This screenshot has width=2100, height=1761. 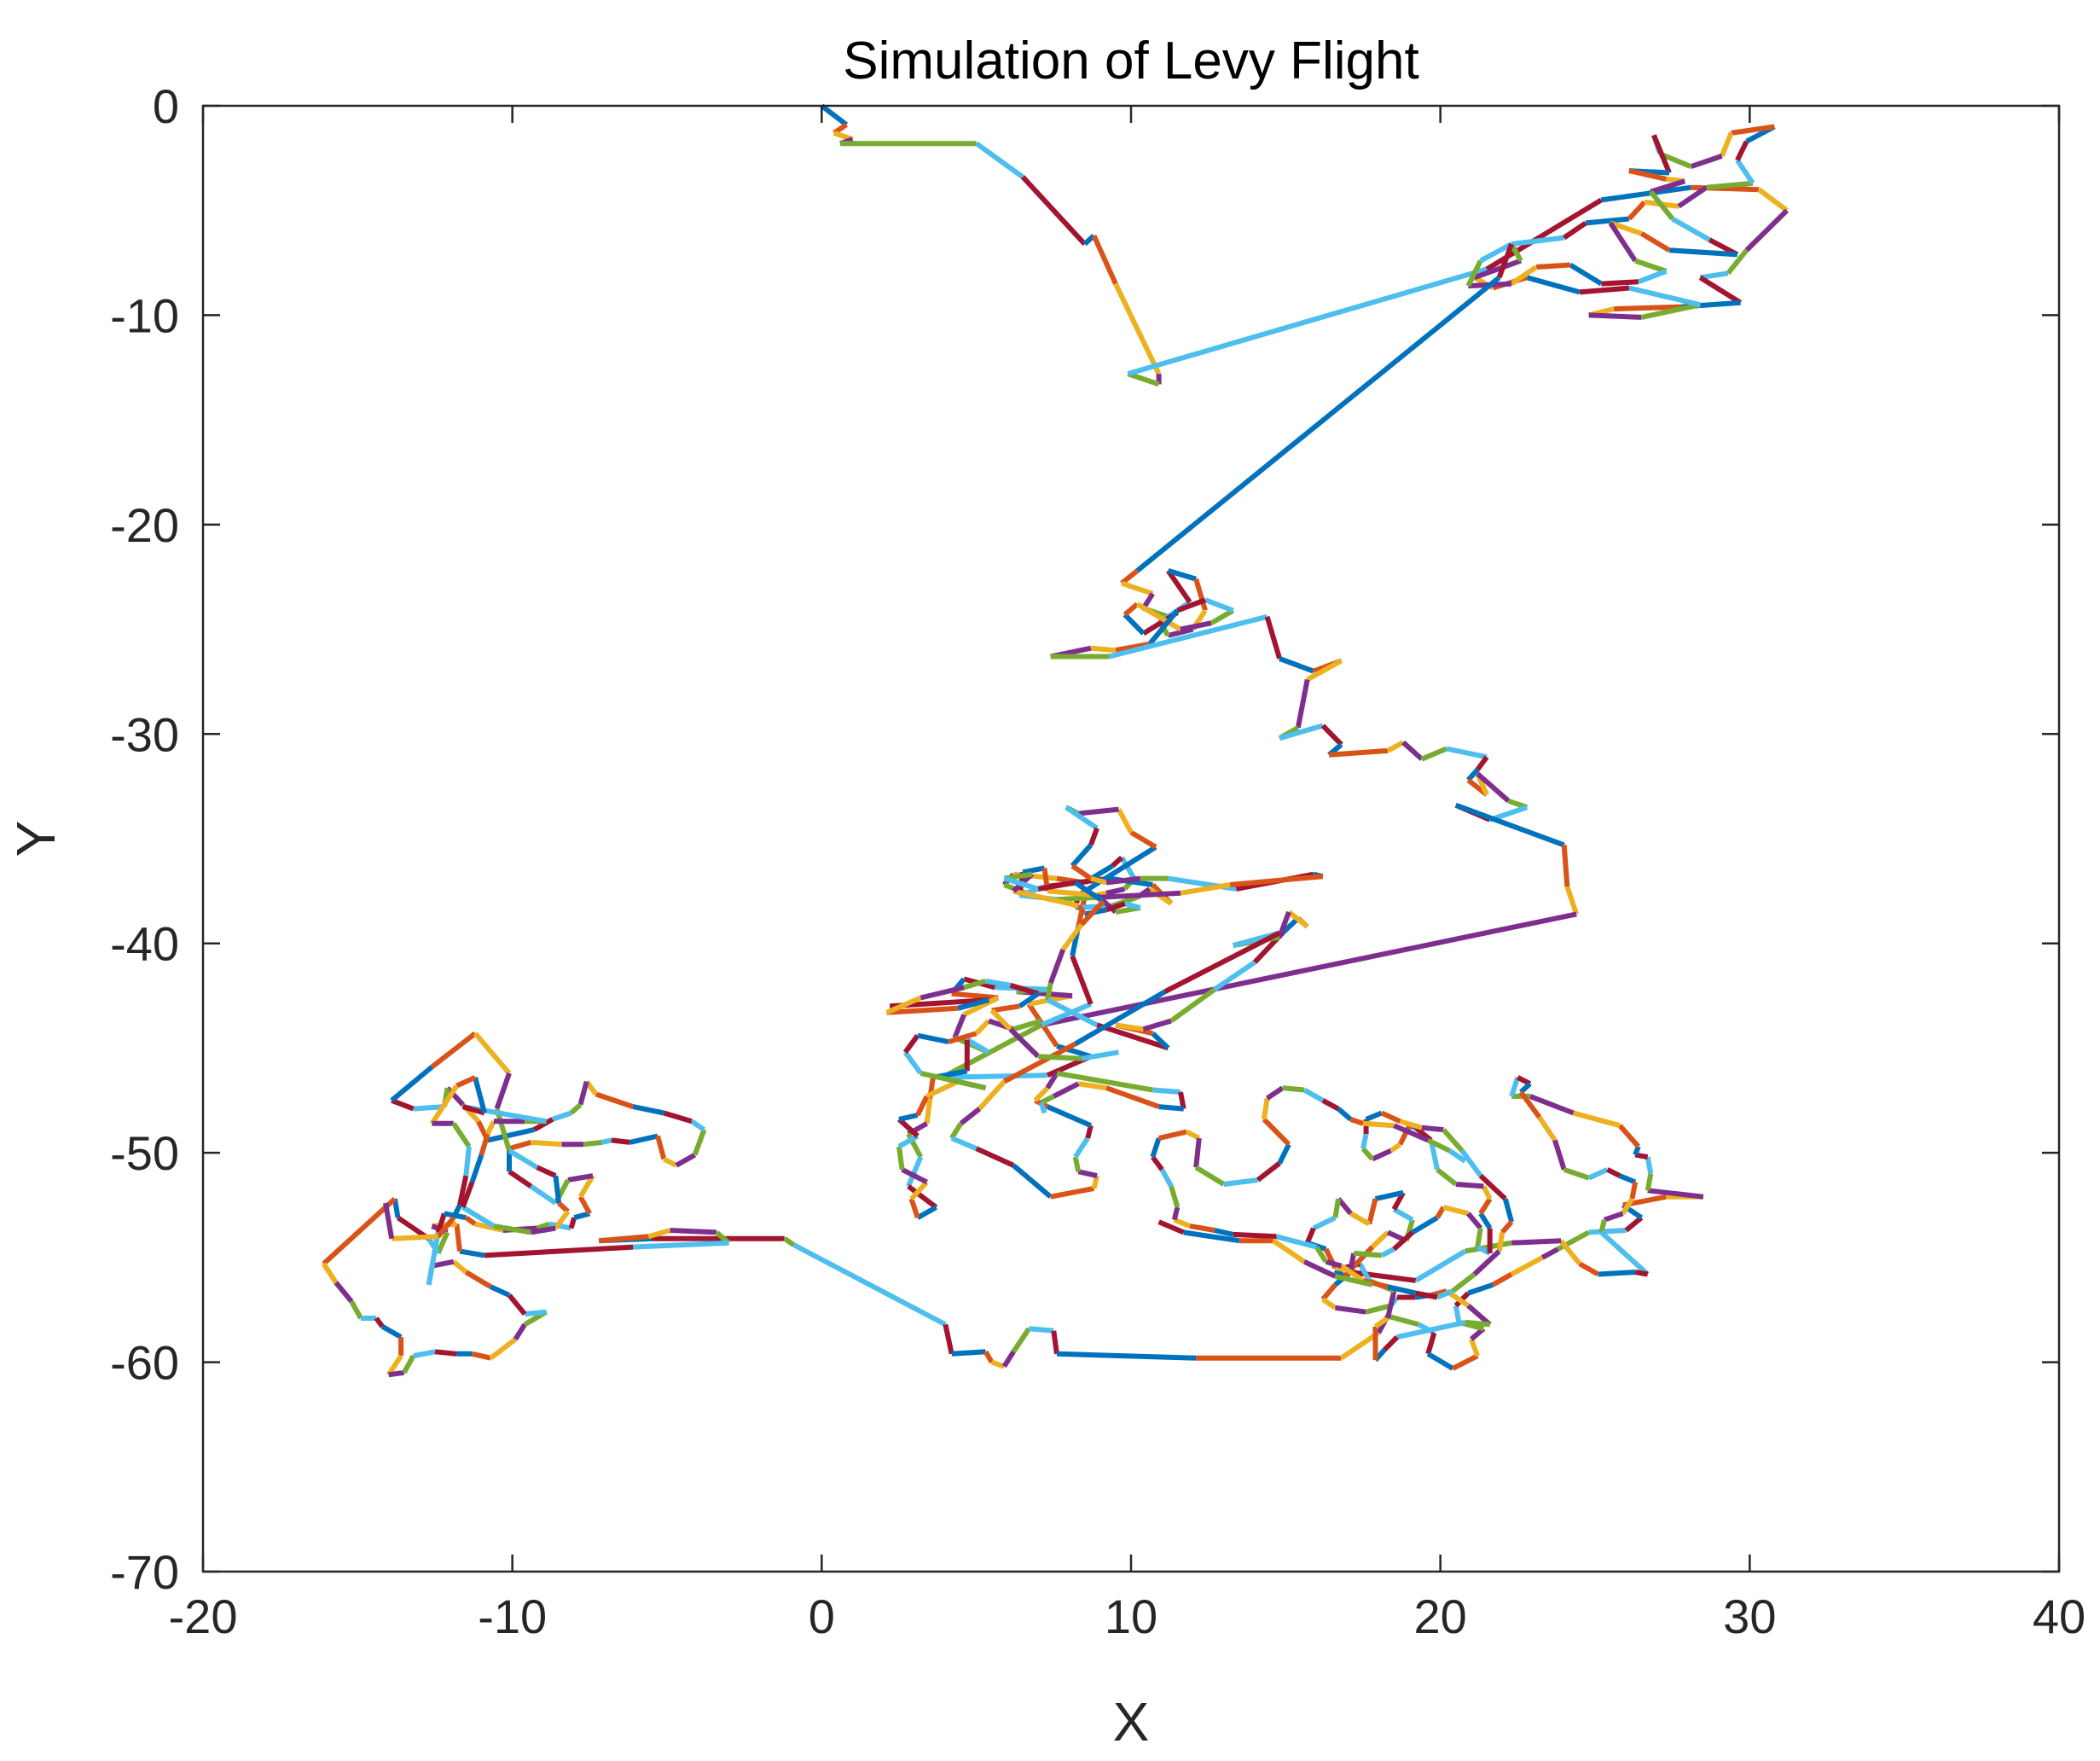 I want to click on y-tick-label: -30, so click(x=144, y=734).